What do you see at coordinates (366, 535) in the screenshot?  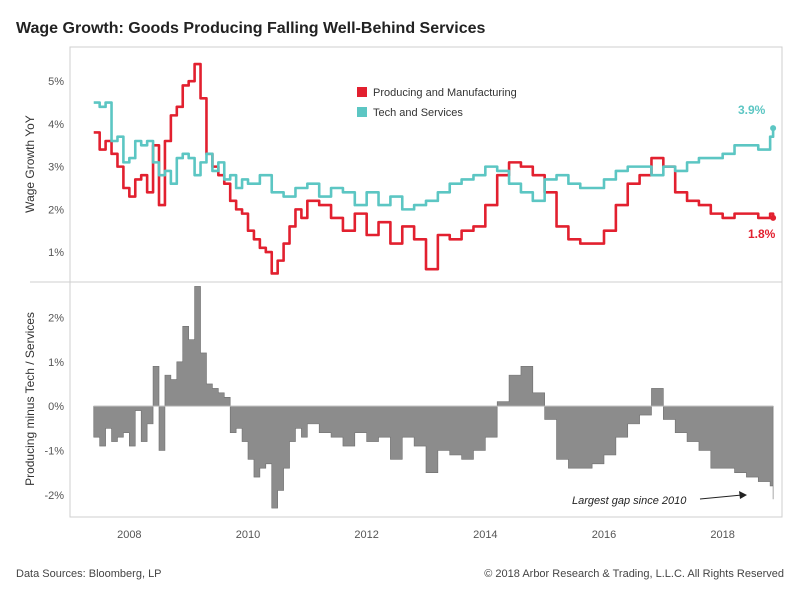 I see `x-tick-label: 2012` at bounding box center [366, 535].